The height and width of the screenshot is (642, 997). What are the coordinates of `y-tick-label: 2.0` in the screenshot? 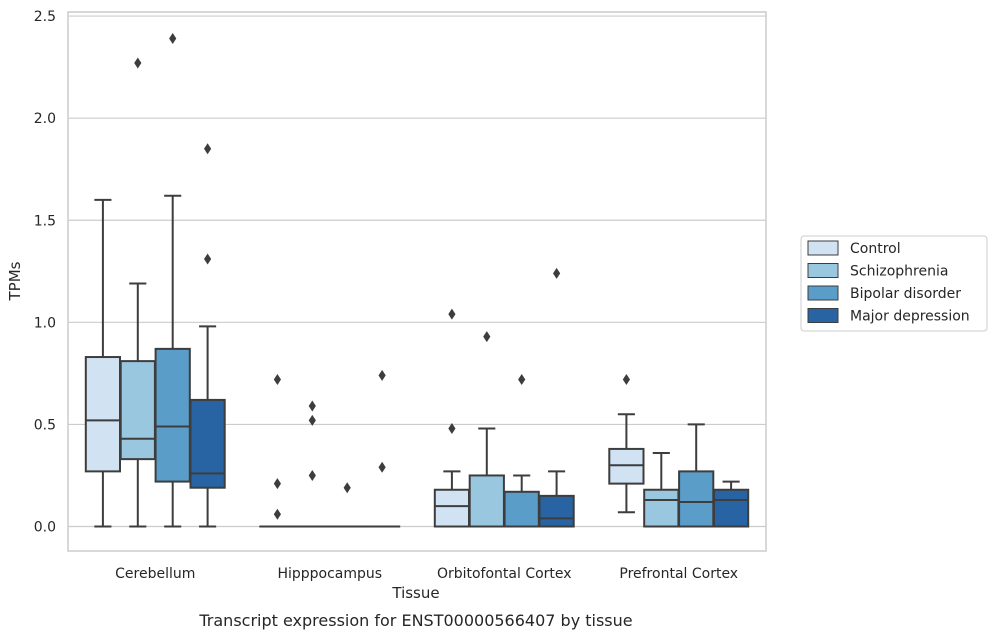 It's located at (45, 119).